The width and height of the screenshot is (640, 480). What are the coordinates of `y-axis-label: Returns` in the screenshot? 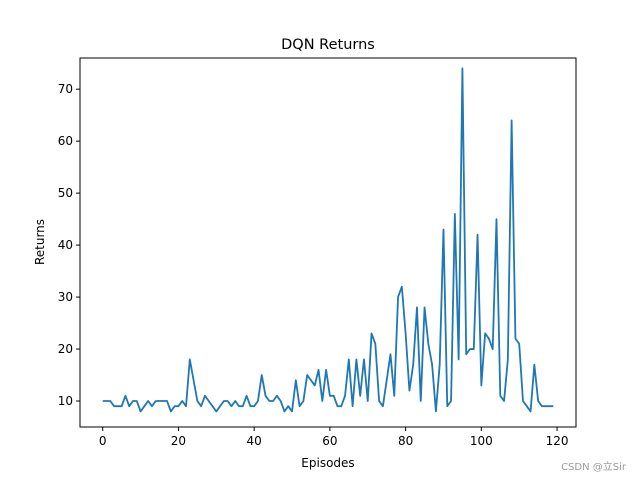 It's located at (40, 242).